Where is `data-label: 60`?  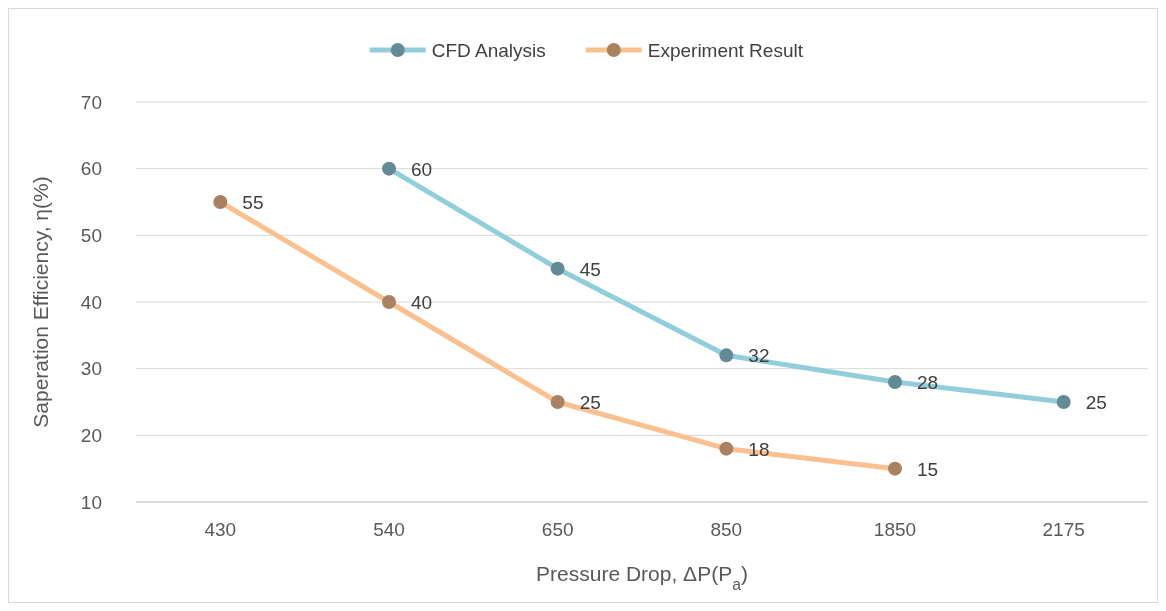
data-label: 60 is located at coordinates (422, 169).